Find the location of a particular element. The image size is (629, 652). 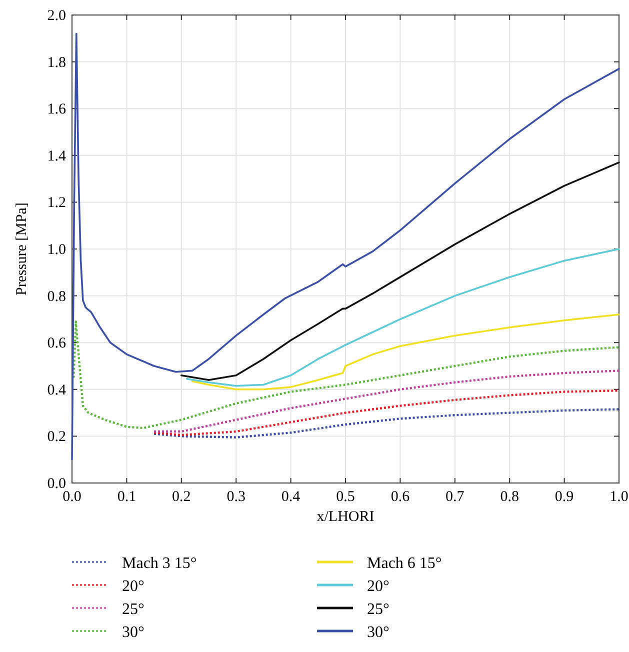

x-axis-title: x/LHORI is located at coordinates (345, 517).